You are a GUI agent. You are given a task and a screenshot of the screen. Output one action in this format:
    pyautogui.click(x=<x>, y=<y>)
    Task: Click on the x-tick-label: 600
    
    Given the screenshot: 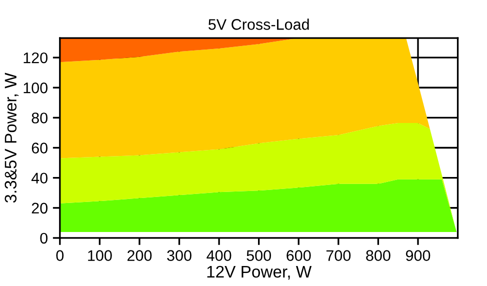 What is the action you would take?
    pyautogui.click(x=298, y=255)
    